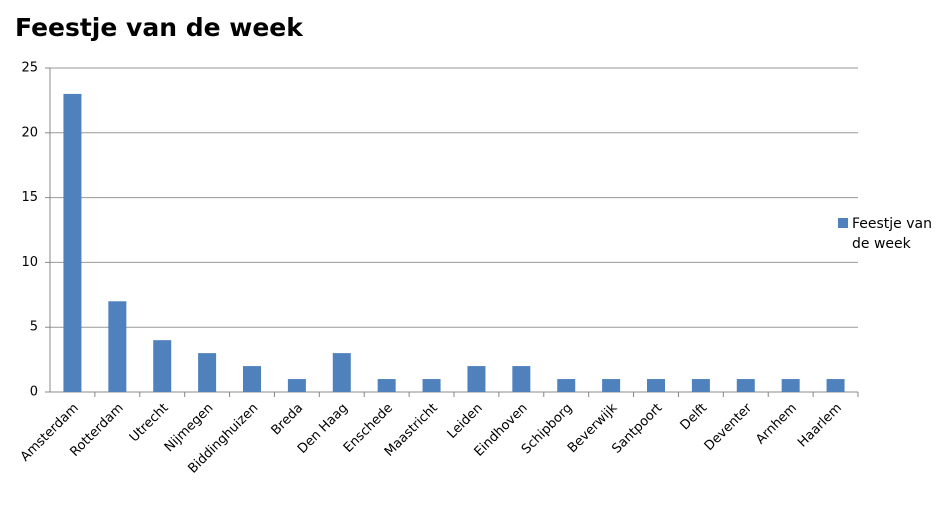 This screenshot has height=519, width=943. Describe the element at coordinates (159, 27) in the screenshot. I see `chart-title: Feestje van de week` at that location.